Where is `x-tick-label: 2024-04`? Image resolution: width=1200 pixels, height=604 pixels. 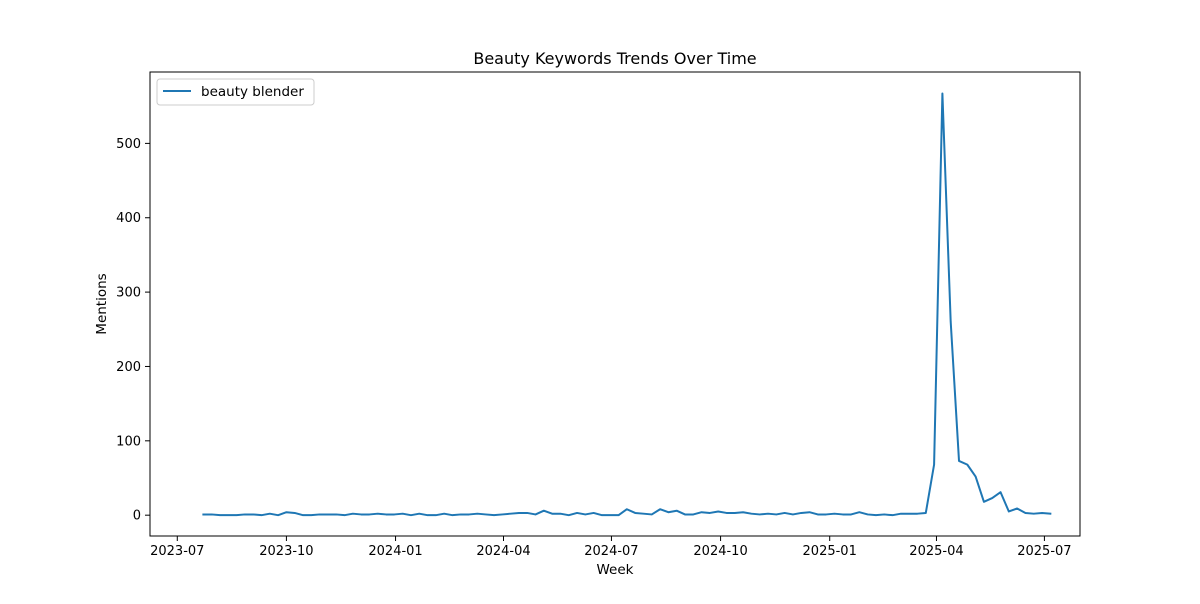
x-tick-label: 2024-04 is located at coordinates (503, 551).